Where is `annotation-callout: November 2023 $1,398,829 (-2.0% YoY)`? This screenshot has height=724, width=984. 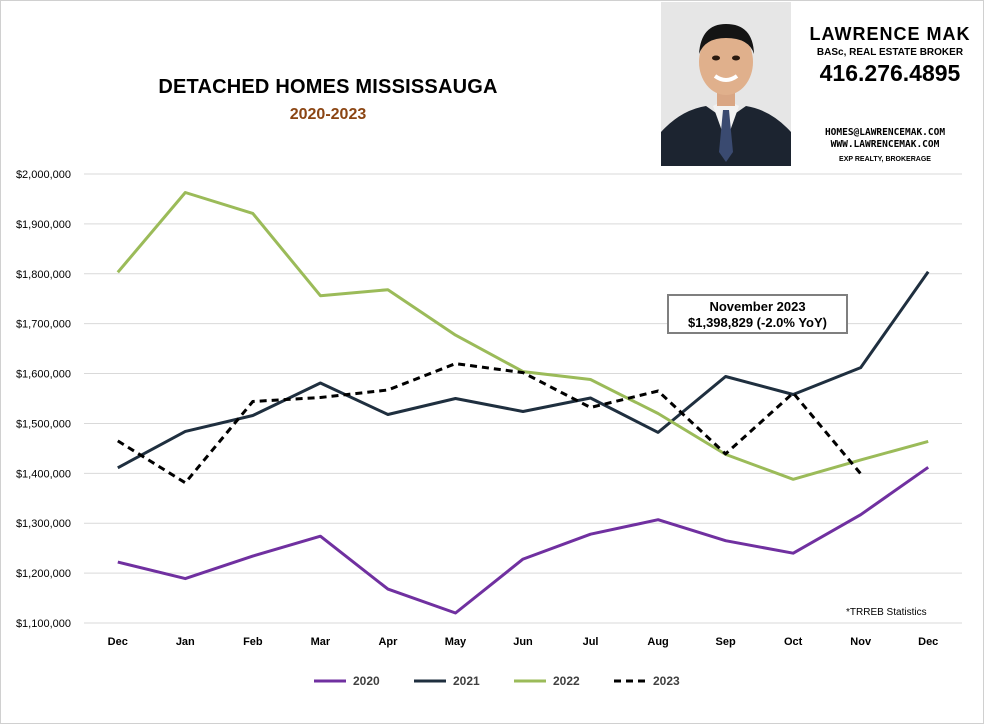
annotation-callout: November 2023 $1,398,829 (-2.0% YoY) is located at coordinates (757, 314).